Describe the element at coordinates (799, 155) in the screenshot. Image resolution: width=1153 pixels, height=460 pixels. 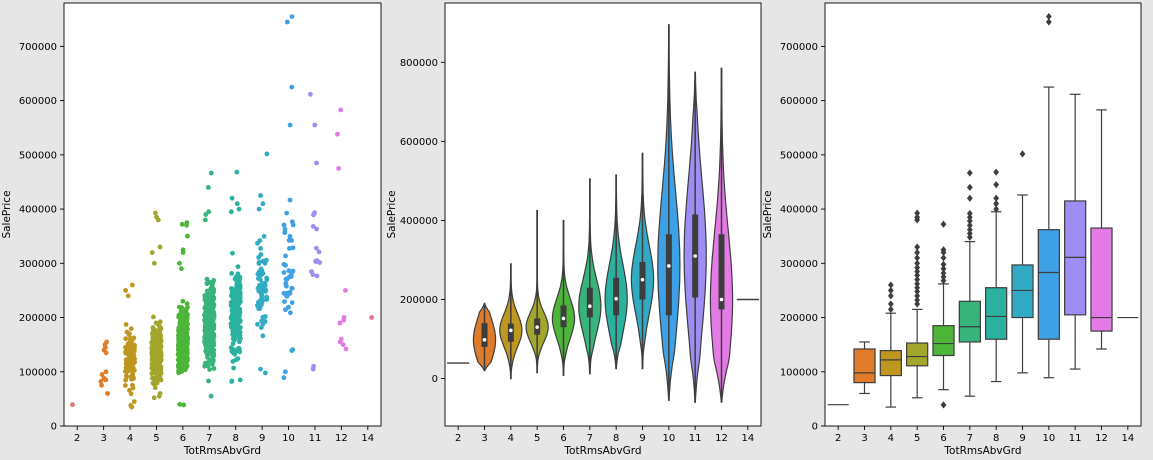
I see `y-tick-label: 500000` at that location.